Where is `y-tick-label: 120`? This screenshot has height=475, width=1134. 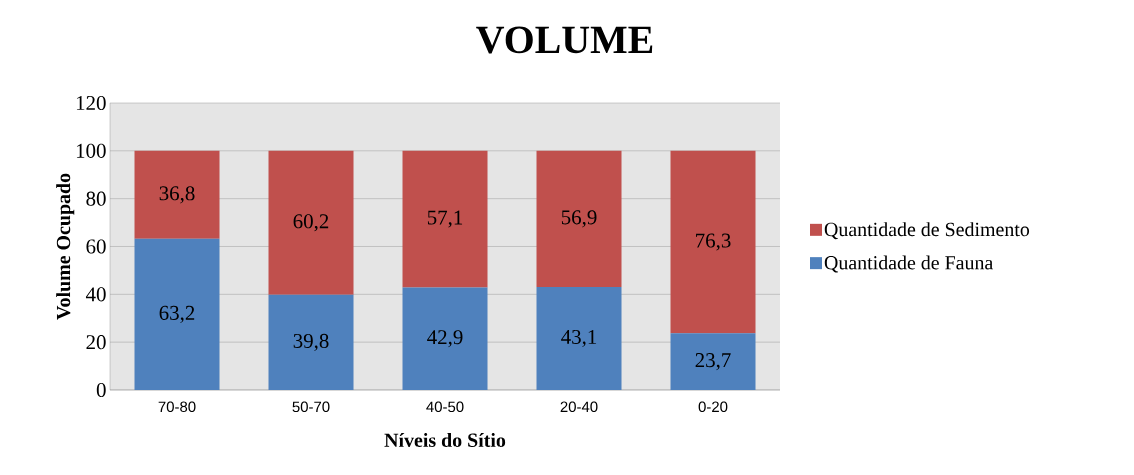 y-tick-label: 120 is located at coordinates (91, 103).